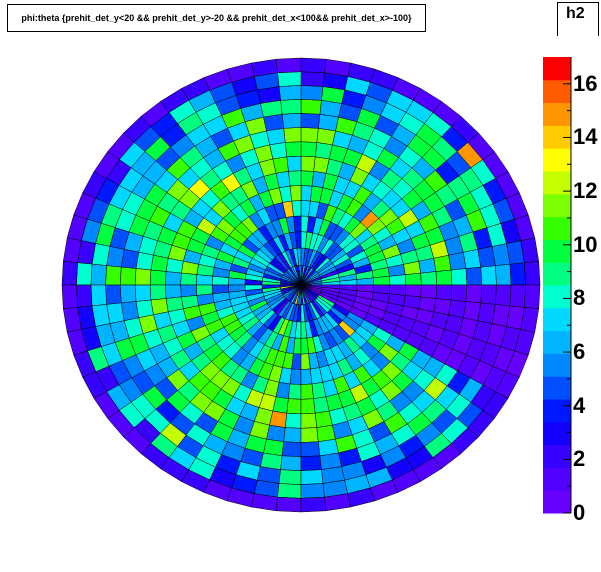 Image resolution: width=601 pixels, height=572 pixels. What do you see at coordinates (579, 352) in the screenshot?
I see `z-axis-tick-label: 6` at bounding box center [579, 352].